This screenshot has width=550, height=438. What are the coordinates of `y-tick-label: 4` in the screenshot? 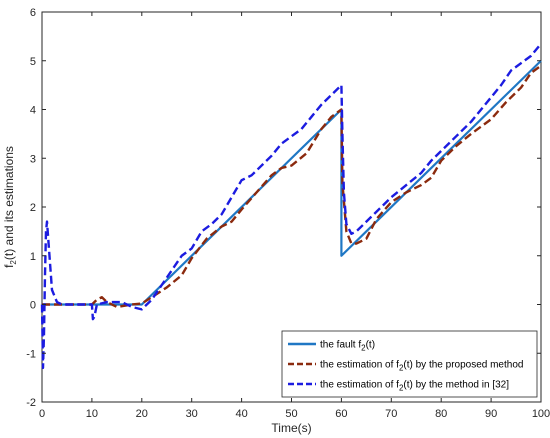 It's located at (33, 111).